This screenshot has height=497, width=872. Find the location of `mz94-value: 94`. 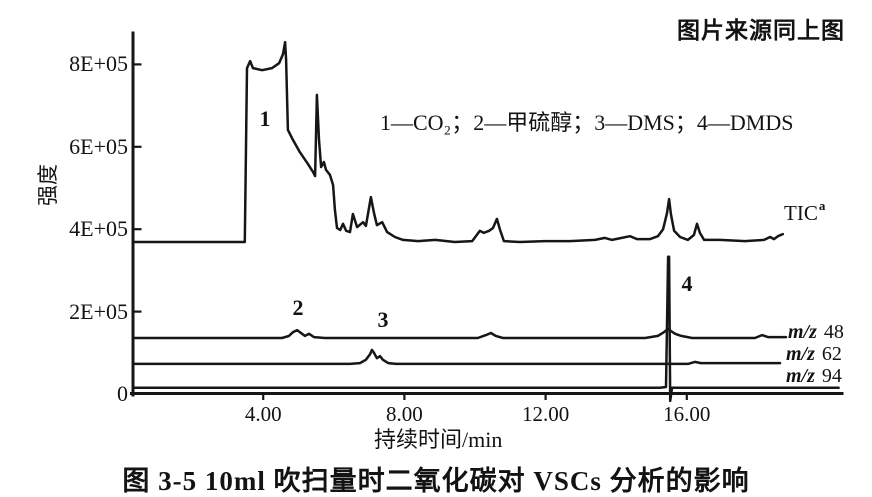

mz94-value: 94 is located at coordinates (831, 376).